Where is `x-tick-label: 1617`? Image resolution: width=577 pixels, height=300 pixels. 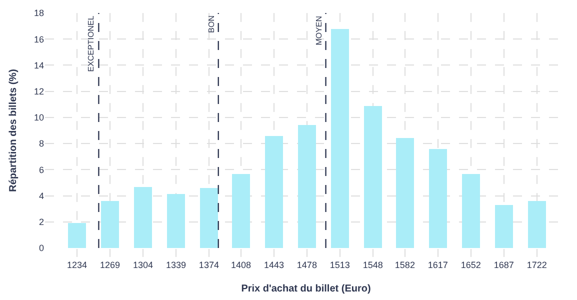
x-tick-label: 1617 is located at coordinates (438, 265).